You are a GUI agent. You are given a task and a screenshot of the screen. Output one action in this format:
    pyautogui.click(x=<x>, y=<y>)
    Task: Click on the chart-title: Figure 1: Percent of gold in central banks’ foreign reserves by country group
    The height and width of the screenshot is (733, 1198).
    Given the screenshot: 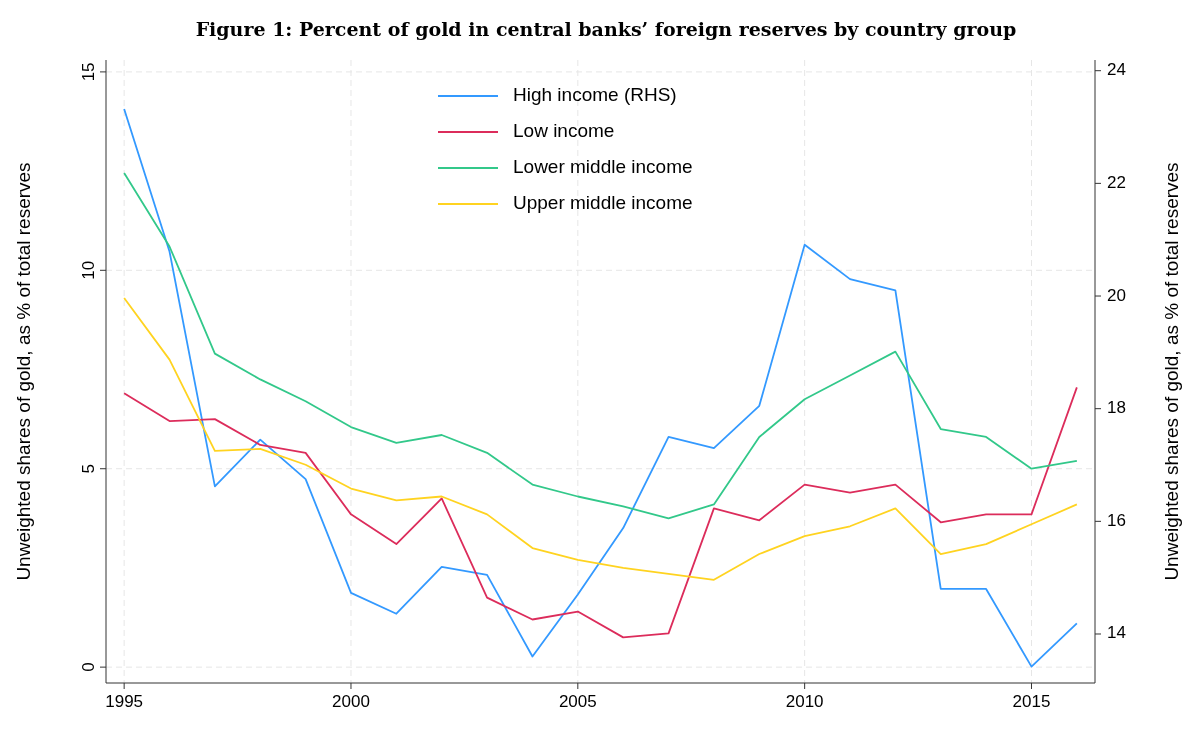 What is the action you would take?
    pyautogui.click(x=606, y=29)
    